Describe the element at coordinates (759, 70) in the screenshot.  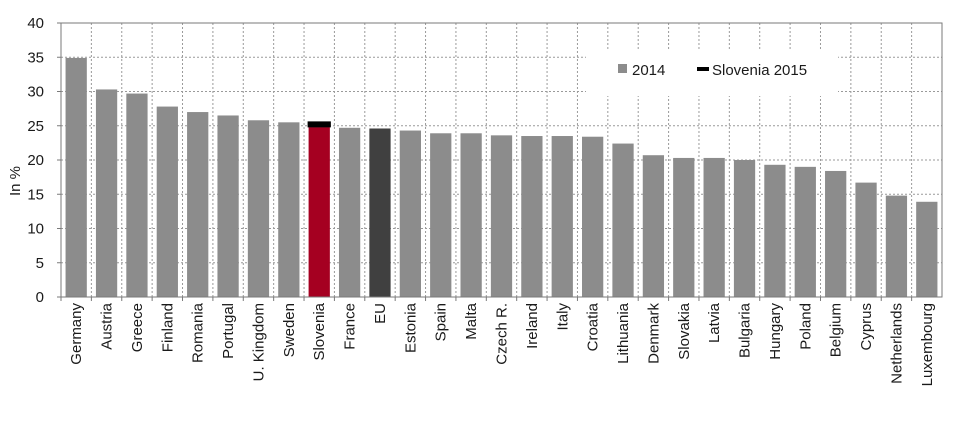
I see `legend-label-slovenia-2015: Slovenia 2015` at that location.